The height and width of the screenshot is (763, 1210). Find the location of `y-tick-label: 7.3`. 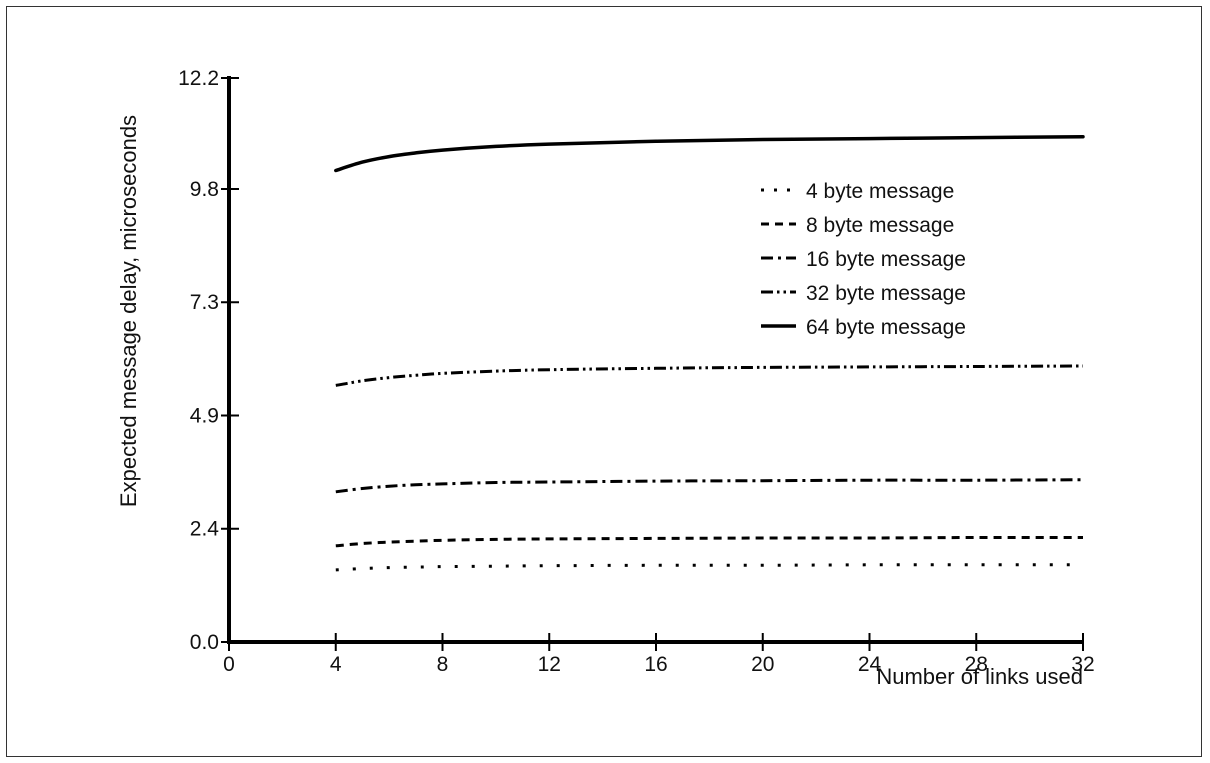

y-tick-label: 7.3 is located at coordinates (204, 302).